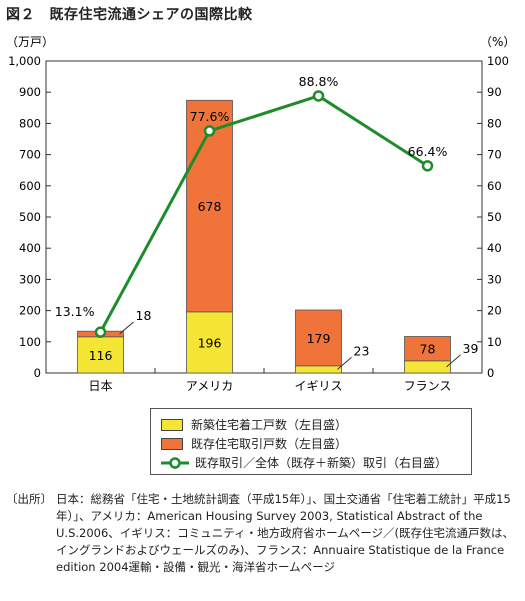 This screenshot has height=601, width=525. I want to click on category-label: イギリス, so click(318, 386).